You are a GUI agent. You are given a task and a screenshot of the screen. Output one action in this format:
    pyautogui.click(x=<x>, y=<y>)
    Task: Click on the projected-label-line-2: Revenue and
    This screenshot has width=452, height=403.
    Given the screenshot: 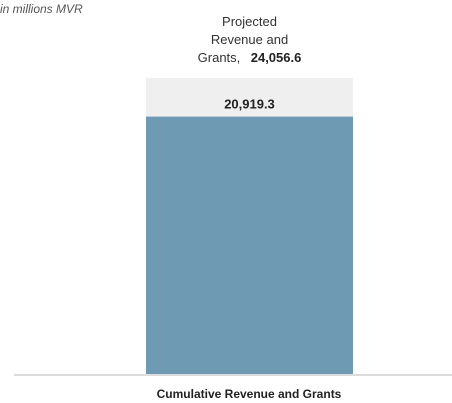 What is the action you would take?
    pyautogui.click(x=249, y=39)
    